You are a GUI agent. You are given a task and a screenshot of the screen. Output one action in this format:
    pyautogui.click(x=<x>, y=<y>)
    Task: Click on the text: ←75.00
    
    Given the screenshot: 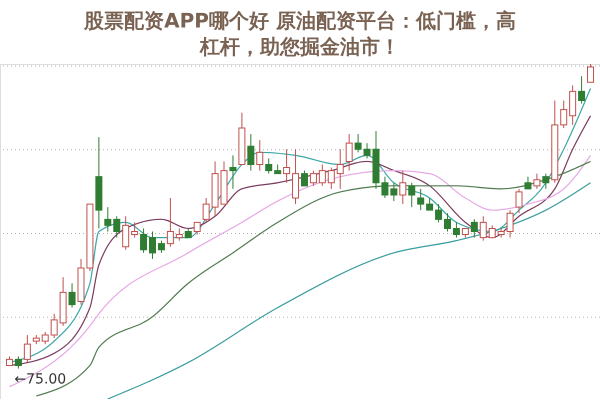 What is the action you would take?
    pyautogui.click(x=40, y=380)
    